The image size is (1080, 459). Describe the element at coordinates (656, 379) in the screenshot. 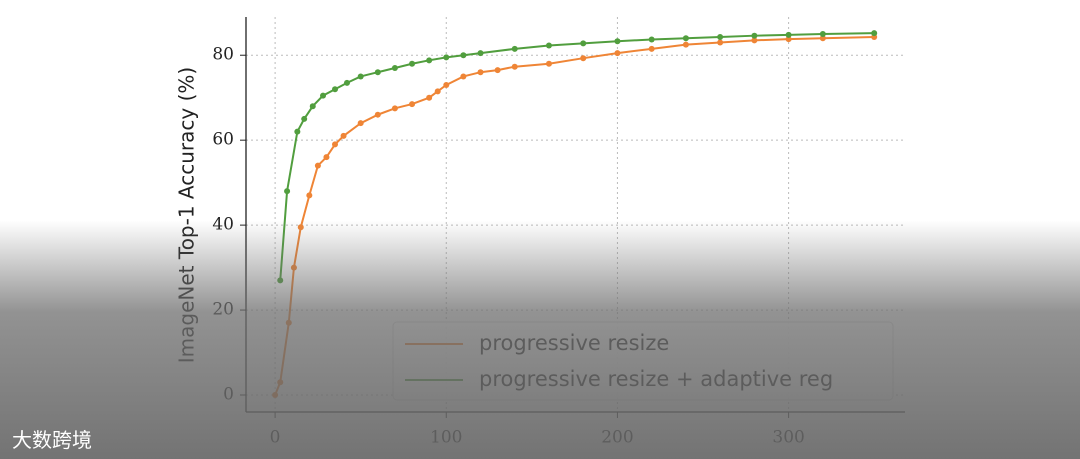

I see `legend-label: progressive resize + adaptive reg` at that location.